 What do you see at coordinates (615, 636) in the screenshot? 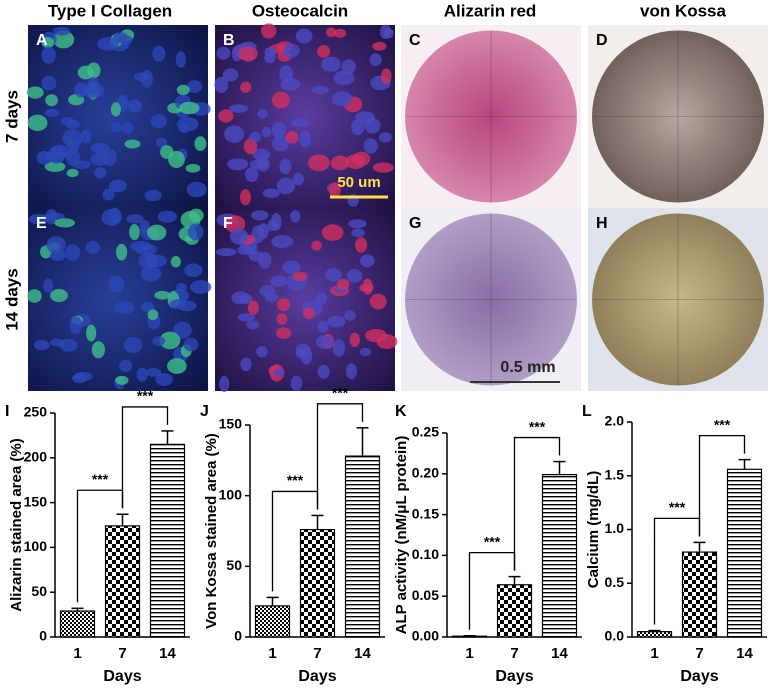
I see `y-tick-label: 0.0` at bounding box center [615, 636].